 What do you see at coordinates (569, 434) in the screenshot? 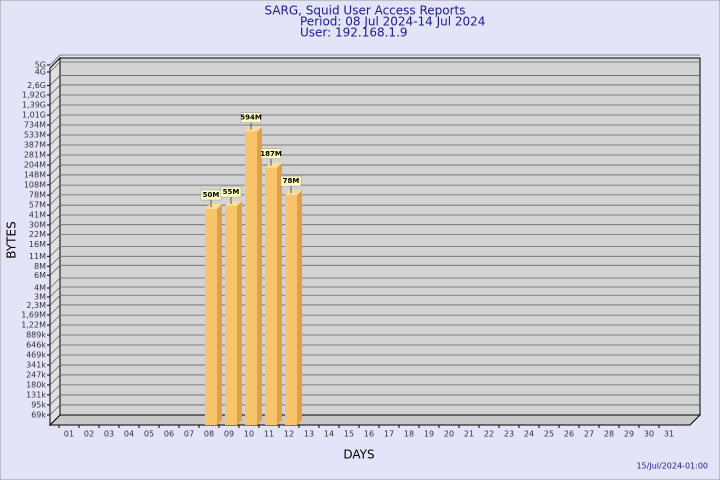
I see `x-tick-label: 26` at bounding box center [569, 434].